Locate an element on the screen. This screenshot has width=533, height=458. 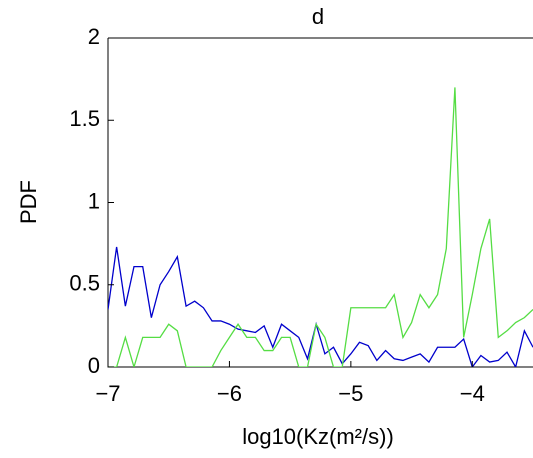
x-axis-label: log10(Kz(m²/s)) is located at coordinates (318, 436).